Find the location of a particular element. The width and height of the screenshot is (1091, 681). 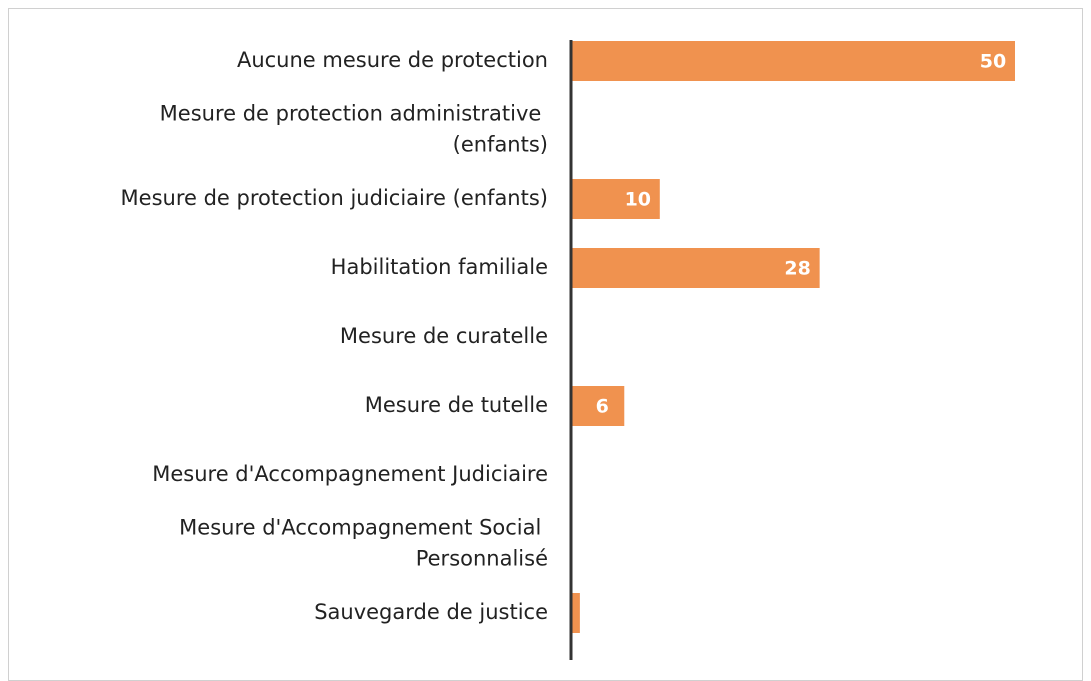

category-label: Mesure d'Accompagnement Judiciaire is located at coordinates (350, 474).